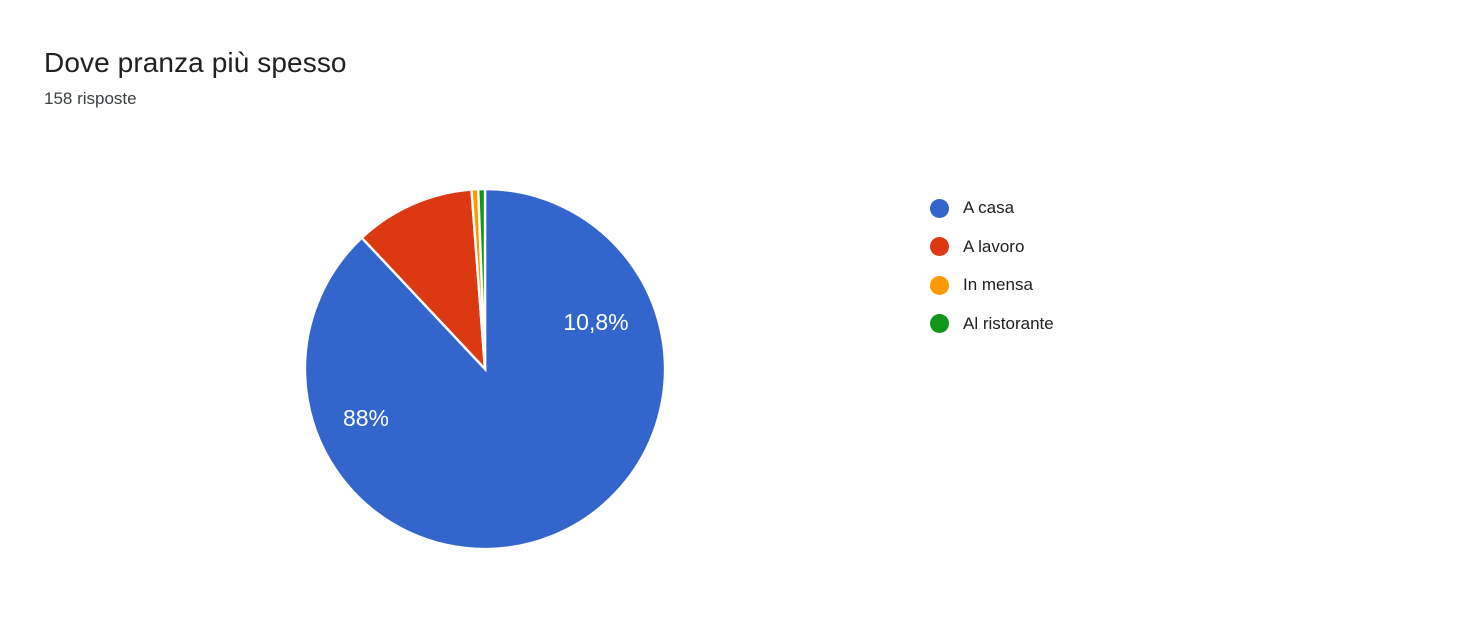  Describe the element at coordinates (989, 208) in the screenshot. I see `legend-item-label: A casa` at that location.